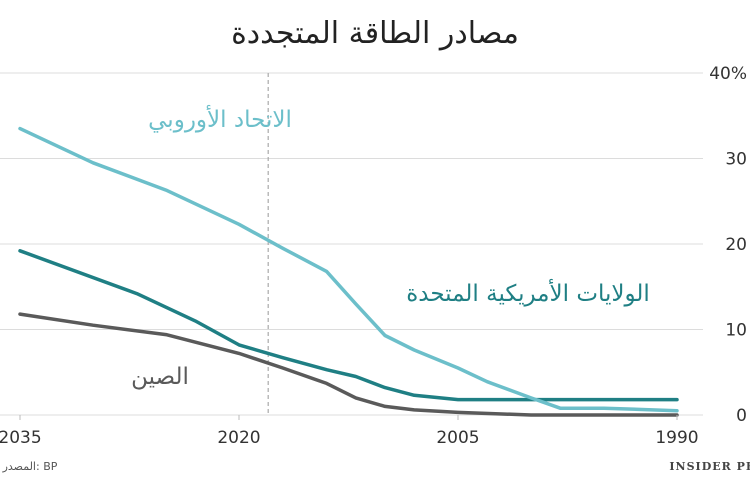 This screenshot has height=478, width=750. I want to click on x-tick-label: 2005, so click(457, 438).